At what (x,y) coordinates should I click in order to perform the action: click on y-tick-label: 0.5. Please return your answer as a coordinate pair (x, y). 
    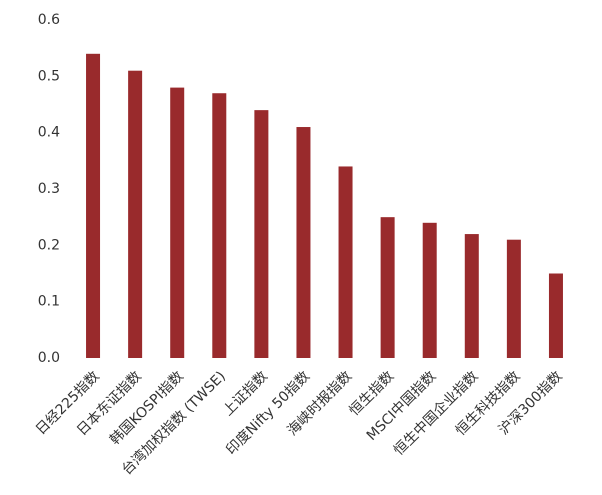
    Looking at the image, I should click on (49, 76).